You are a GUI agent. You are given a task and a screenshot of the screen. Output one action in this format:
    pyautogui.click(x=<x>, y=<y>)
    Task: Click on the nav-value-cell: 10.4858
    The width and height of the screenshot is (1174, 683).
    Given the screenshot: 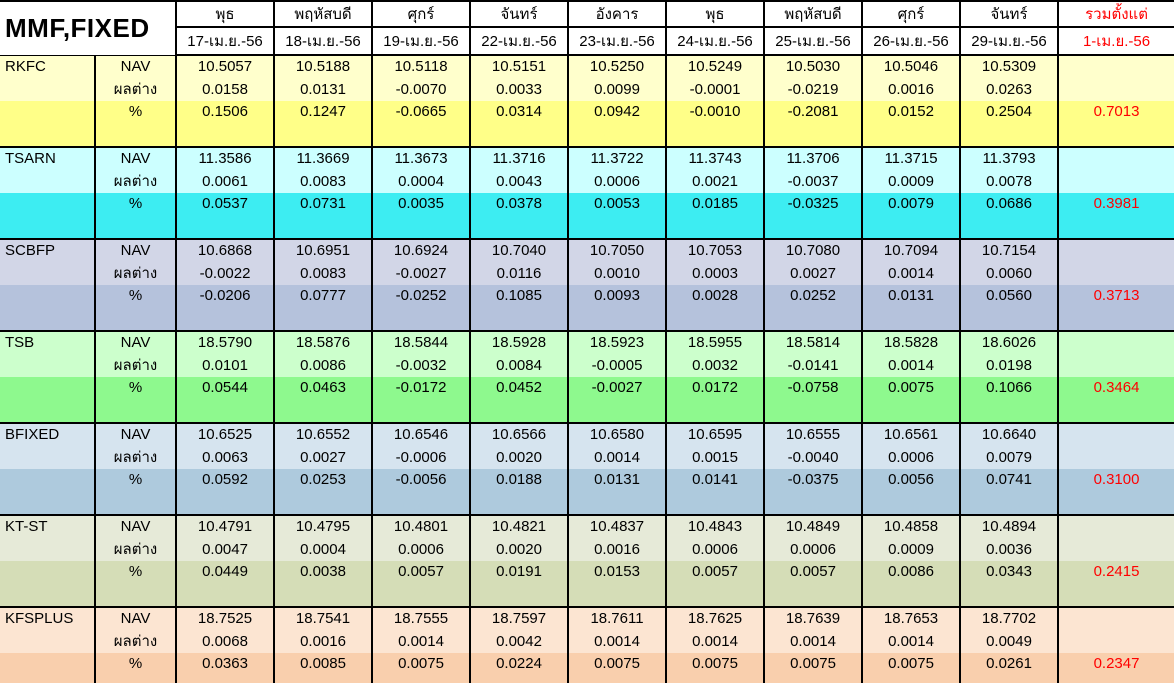 What is the action you would take?
    pyautogui.click(x=911, y=526)
    